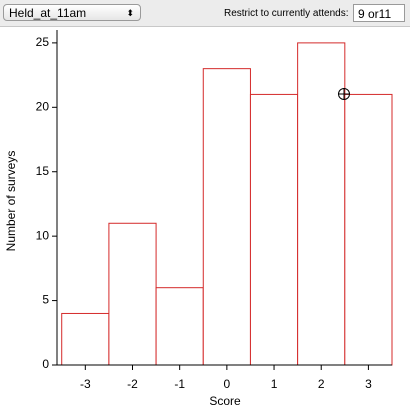  Describe the element at coordinates (286, 13) in the screenshot. I see `restrict-label: Restrict to currently attends:` at that location.